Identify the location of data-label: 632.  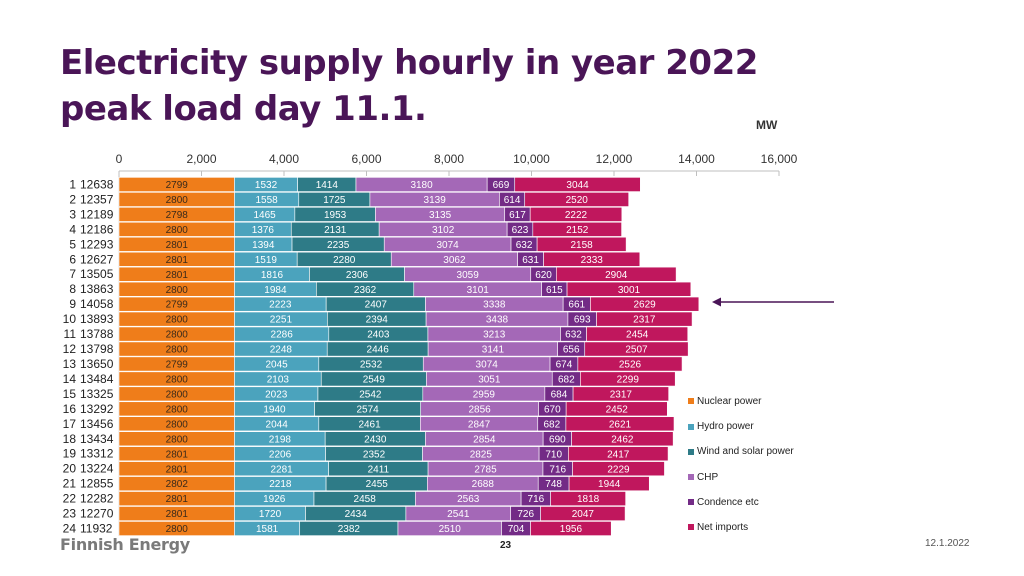
(524, 245).